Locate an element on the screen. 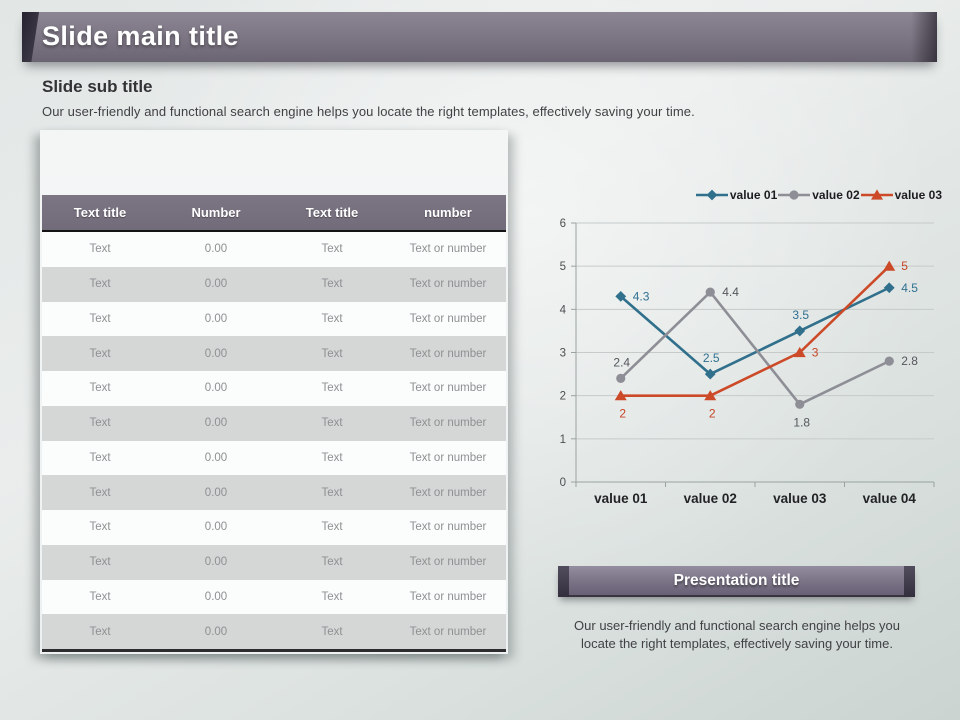 This screenshot has height=720, width=960. presentation-banner: Presentation title is located at coordinates (736, 581).